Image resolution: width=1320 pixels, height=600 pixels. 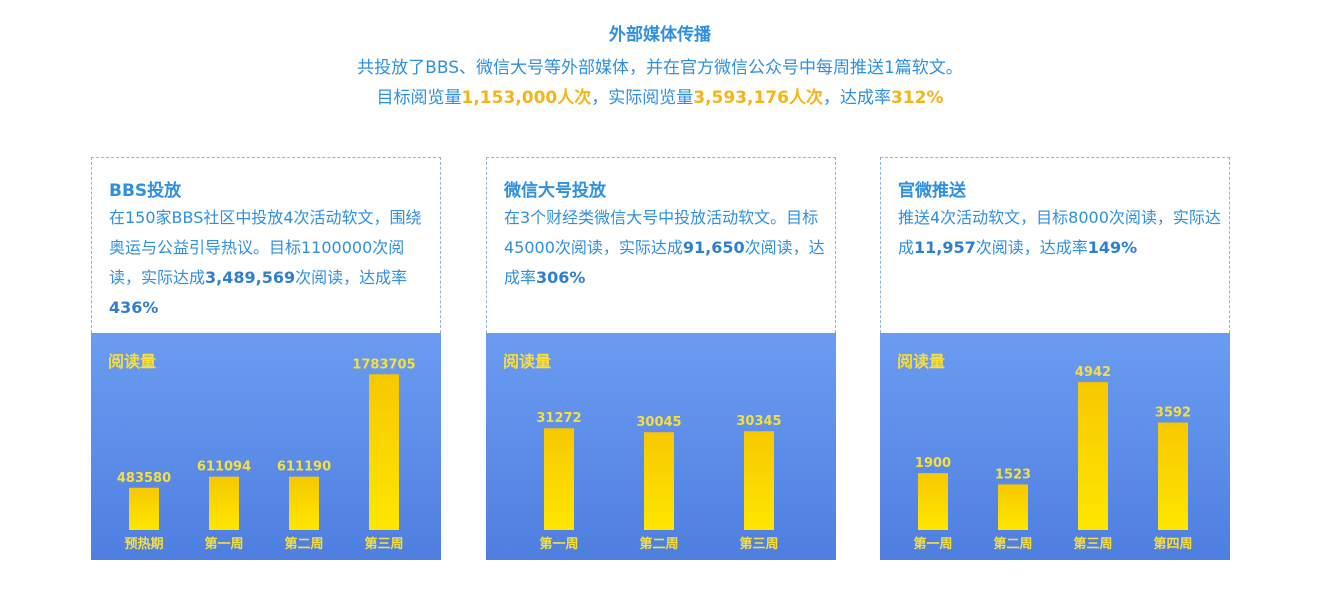 What do you see at coordinates (250, 277) in the screenshot?
I see `card-actual-value: 3,489,569` at bounding box center [250, 277].